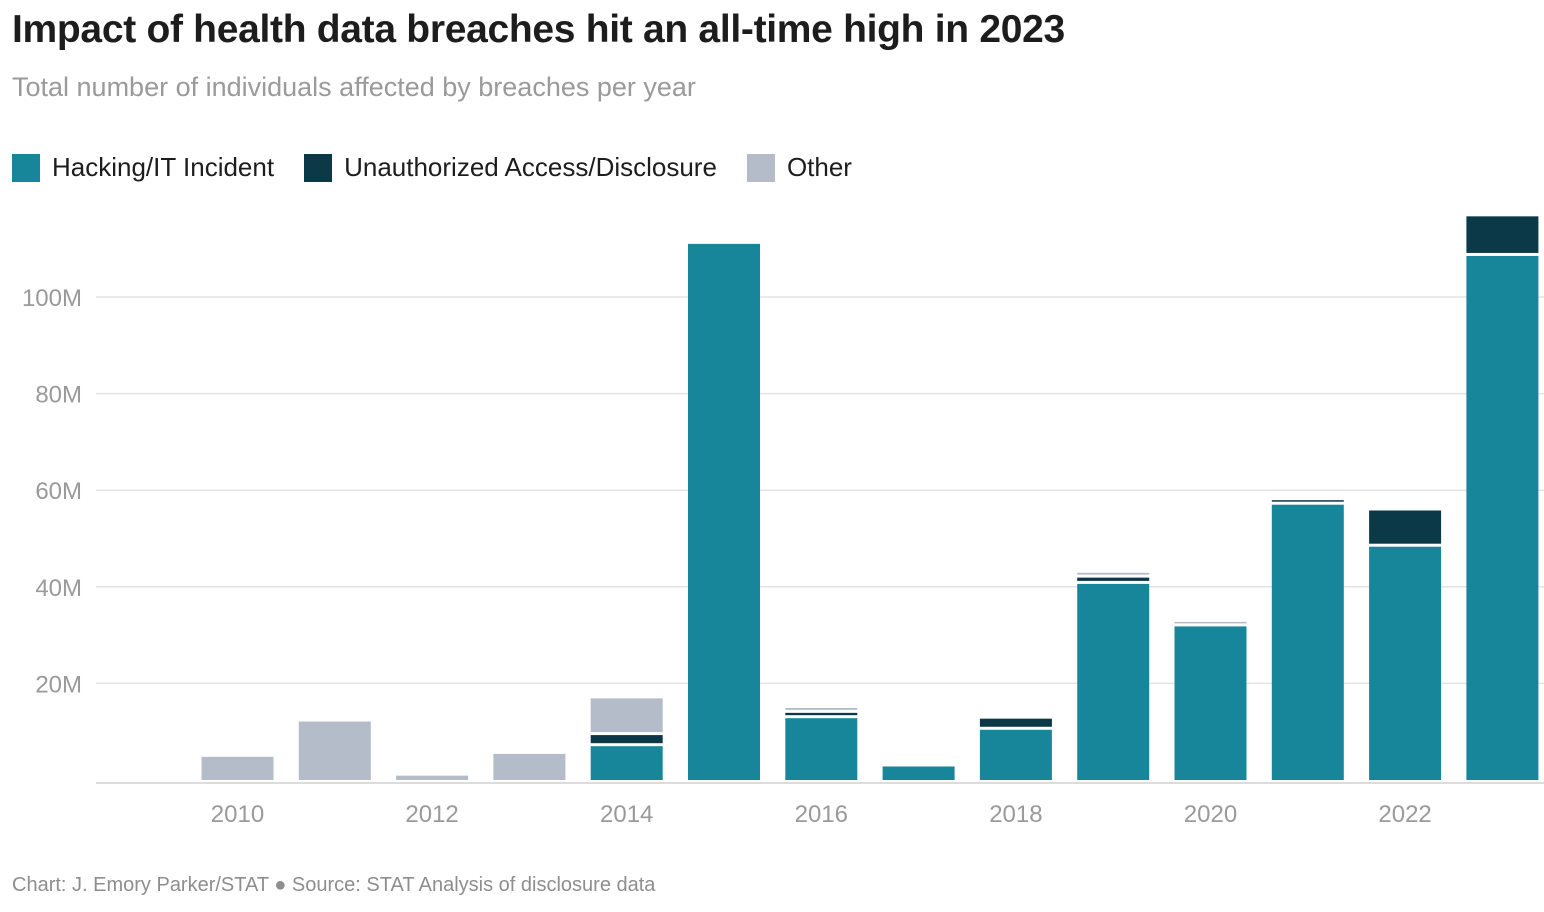 Image resolution: width=1544 pixels, height=912 pixels. What do you see at coordinates (1404, 814) in the screenshot?
I see `x-tick-label: 2022` at bounding box center [1404, 814].